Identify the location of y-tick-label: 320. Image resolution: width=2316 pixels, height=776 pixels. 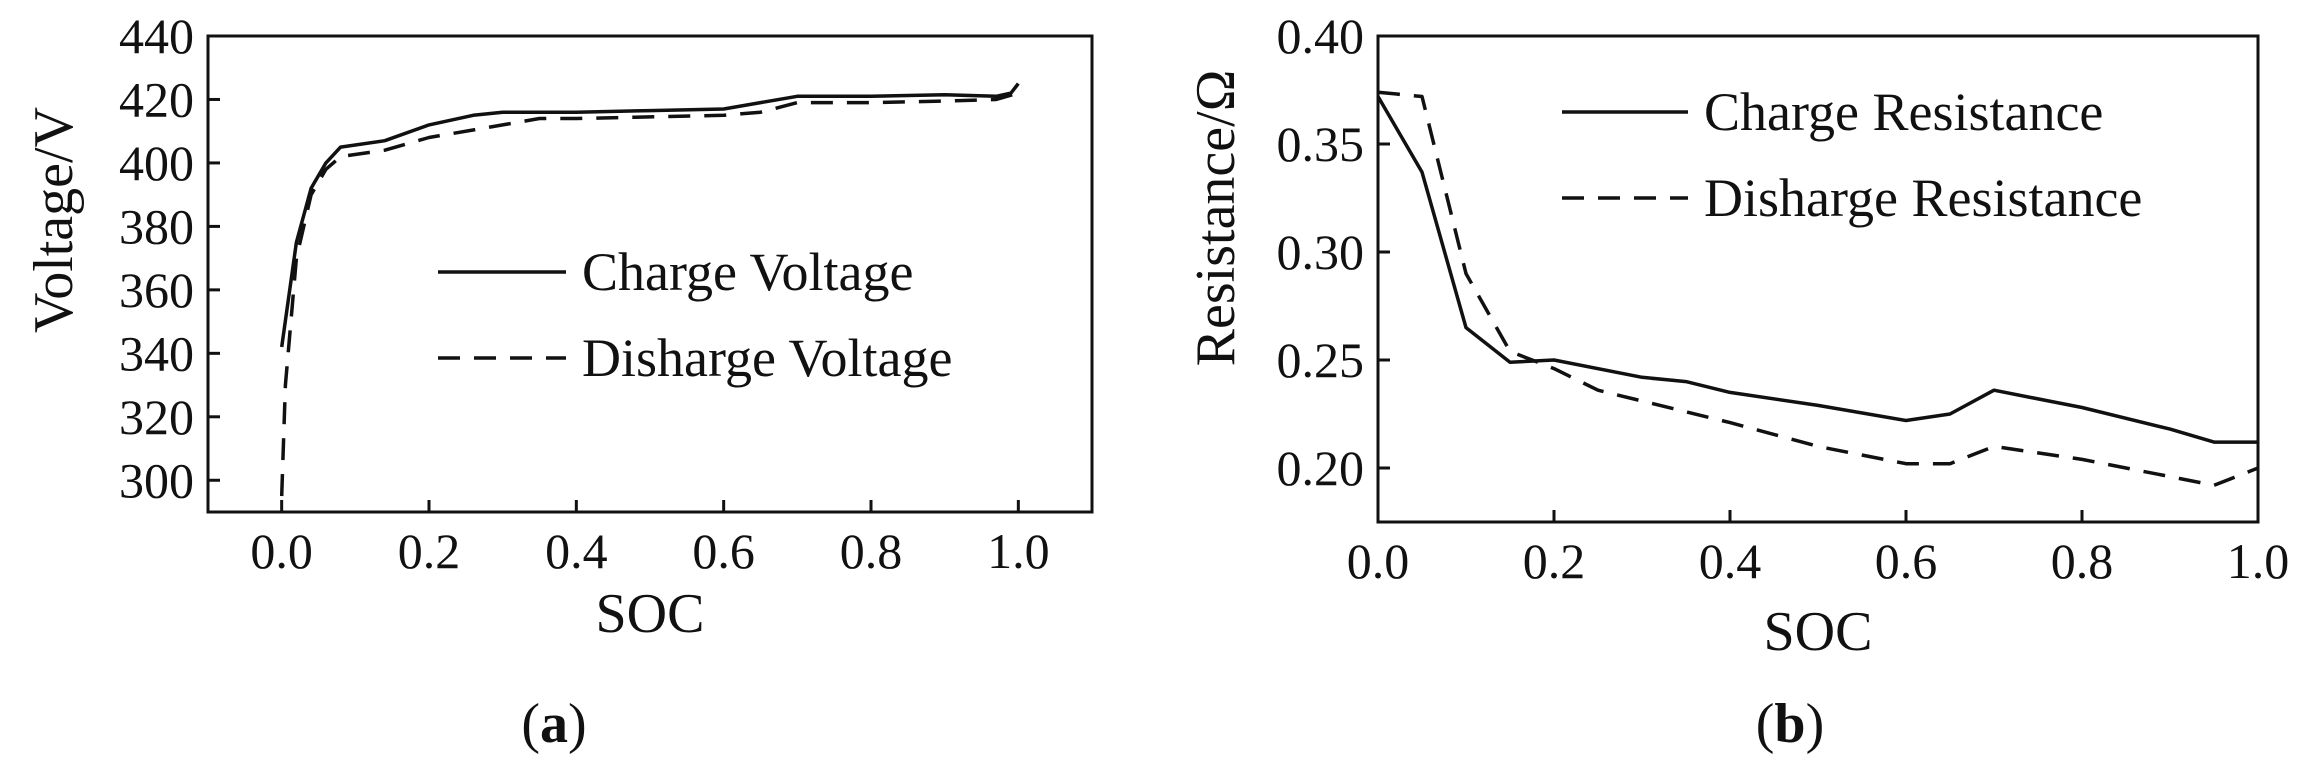
(156, 417).